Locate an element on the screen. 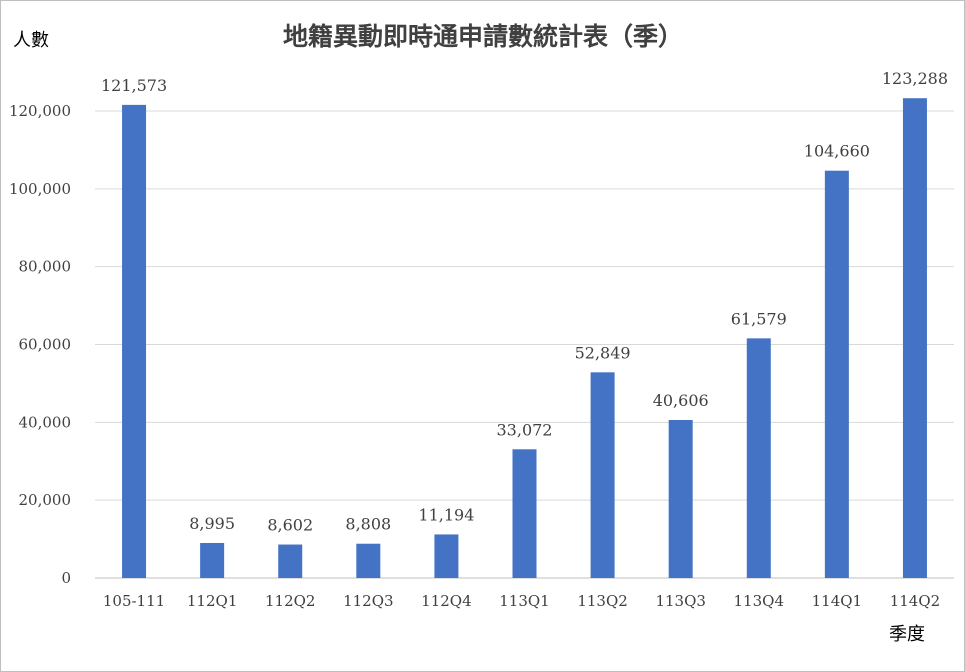 This screenshot has width=965, height=672. data-label: 123,288 is located at coordinates (915, 78).